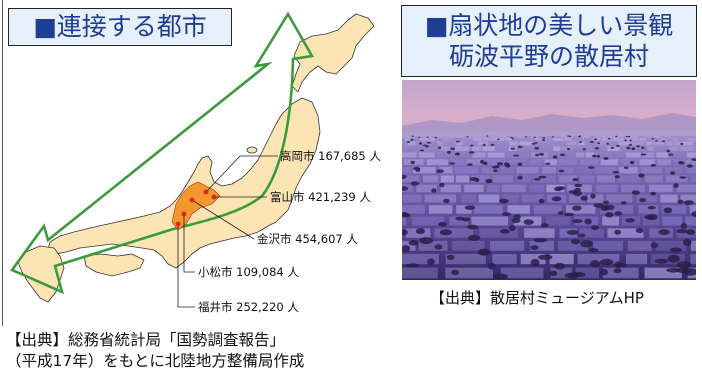 This screenshot has height=372, width=702. What do you see at coordinates (375, 156) in the screenshot?
I see `city-population-unit: 人` at bounding box center [375, 156].